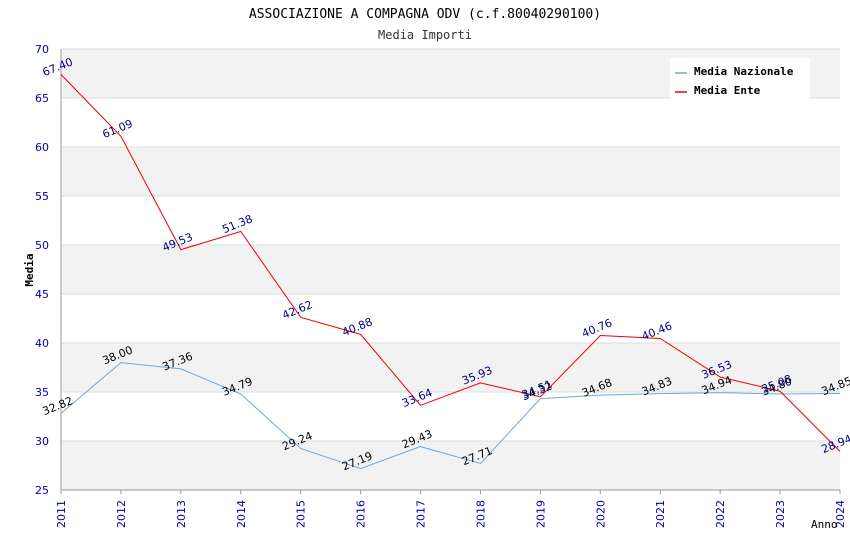 The width and height of the screenshot is (850, 550). I want to click on legend-label-media-nazionale: Media Nazionale, so click(744, 71).